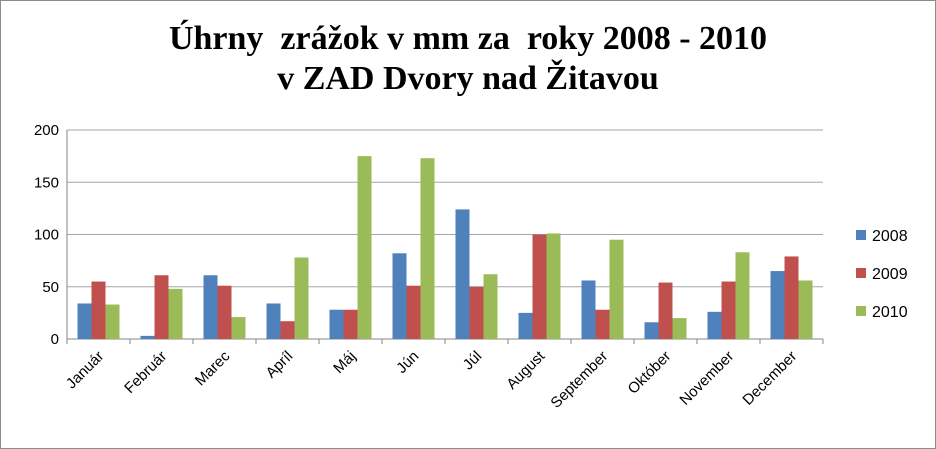 The height and width of the screenshot is (449, 936). What do you see at coordinates (468, 38) in the screenshot?
I see `chart-title-line-1: Úhrny zrážok v mm za roky 2008 - 2010` at bounding box center [468, 38].